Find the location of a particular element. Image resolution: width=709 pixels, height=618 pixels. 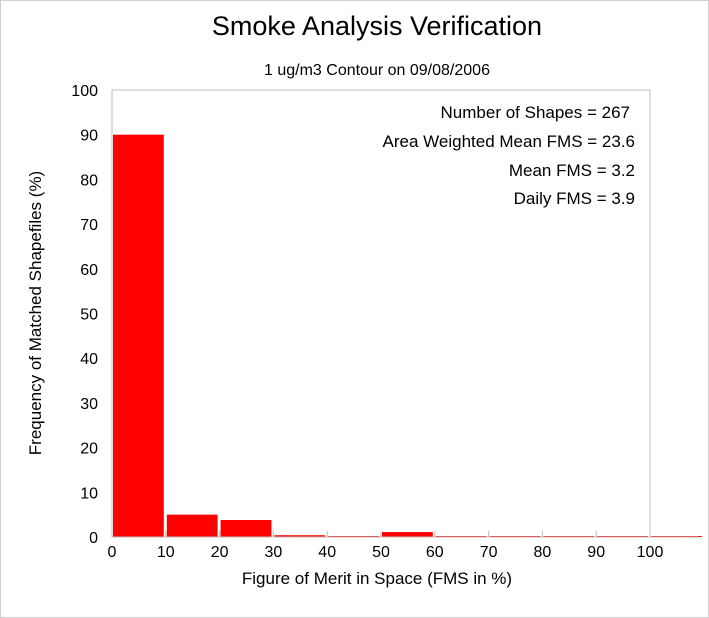

x-tick-label: 60 is located at coordinates (435, 552).